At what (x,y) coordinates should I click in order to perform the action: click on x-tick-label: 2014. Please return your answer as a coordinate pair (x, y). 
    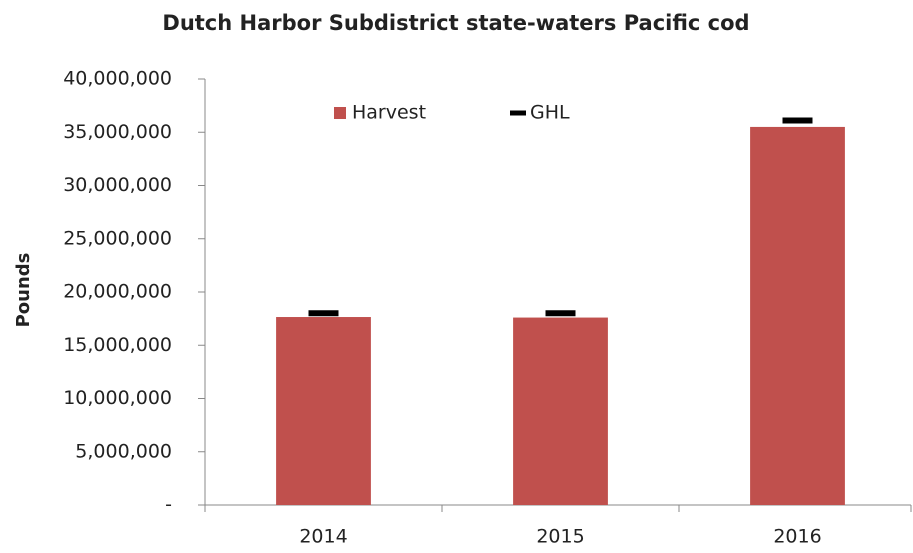
    Looking at the image, I should click on (323, 537).